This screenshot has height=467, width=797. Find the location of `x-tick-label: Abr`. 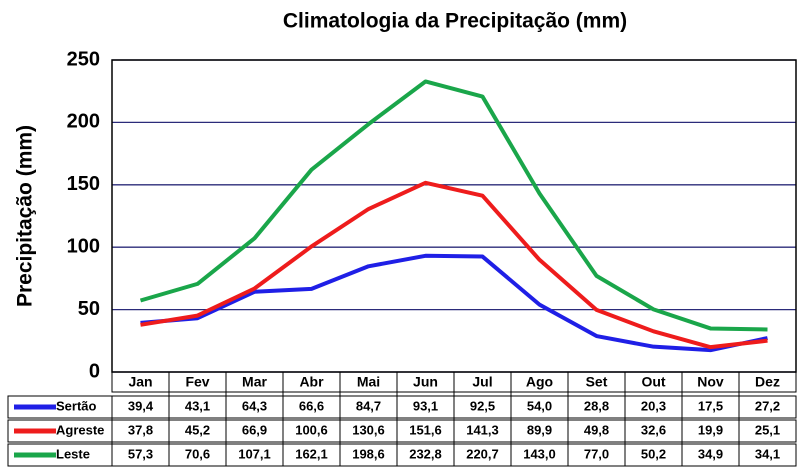

x-tick-label: Abr is located at coordinates (311, 382).